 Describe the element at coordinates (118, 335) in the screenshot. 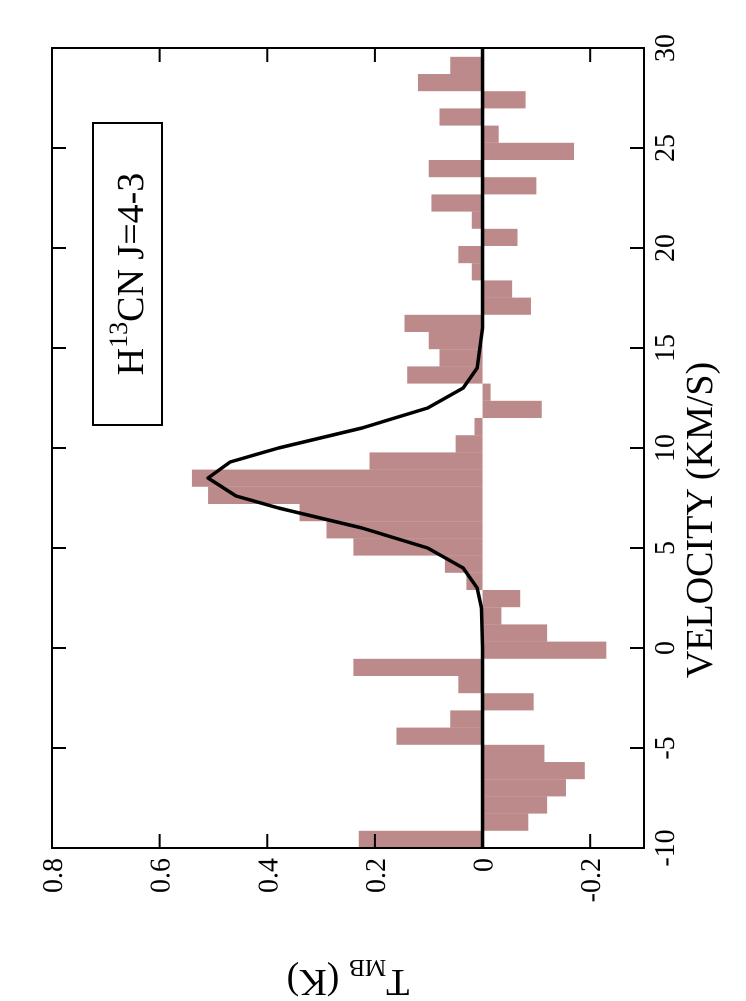

I see `annotation-superscript: 13` at that location.